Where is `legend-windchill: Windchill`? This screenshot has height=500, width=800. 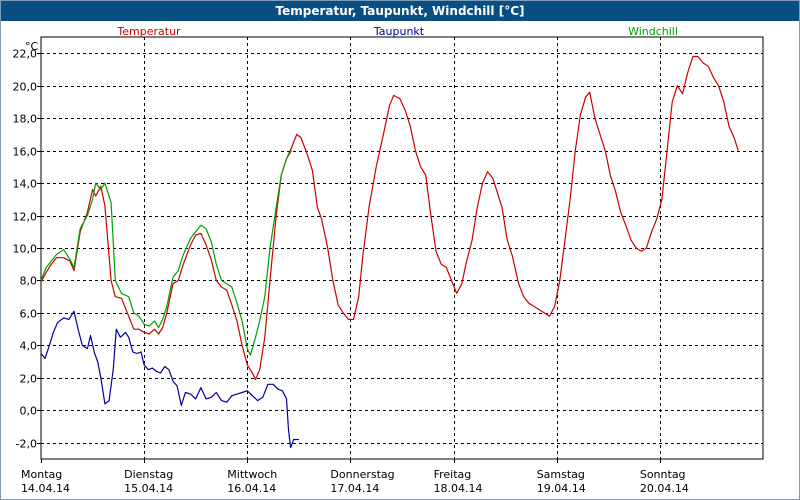
legend-windchill: Windchill is located at coordinates (653, 31).